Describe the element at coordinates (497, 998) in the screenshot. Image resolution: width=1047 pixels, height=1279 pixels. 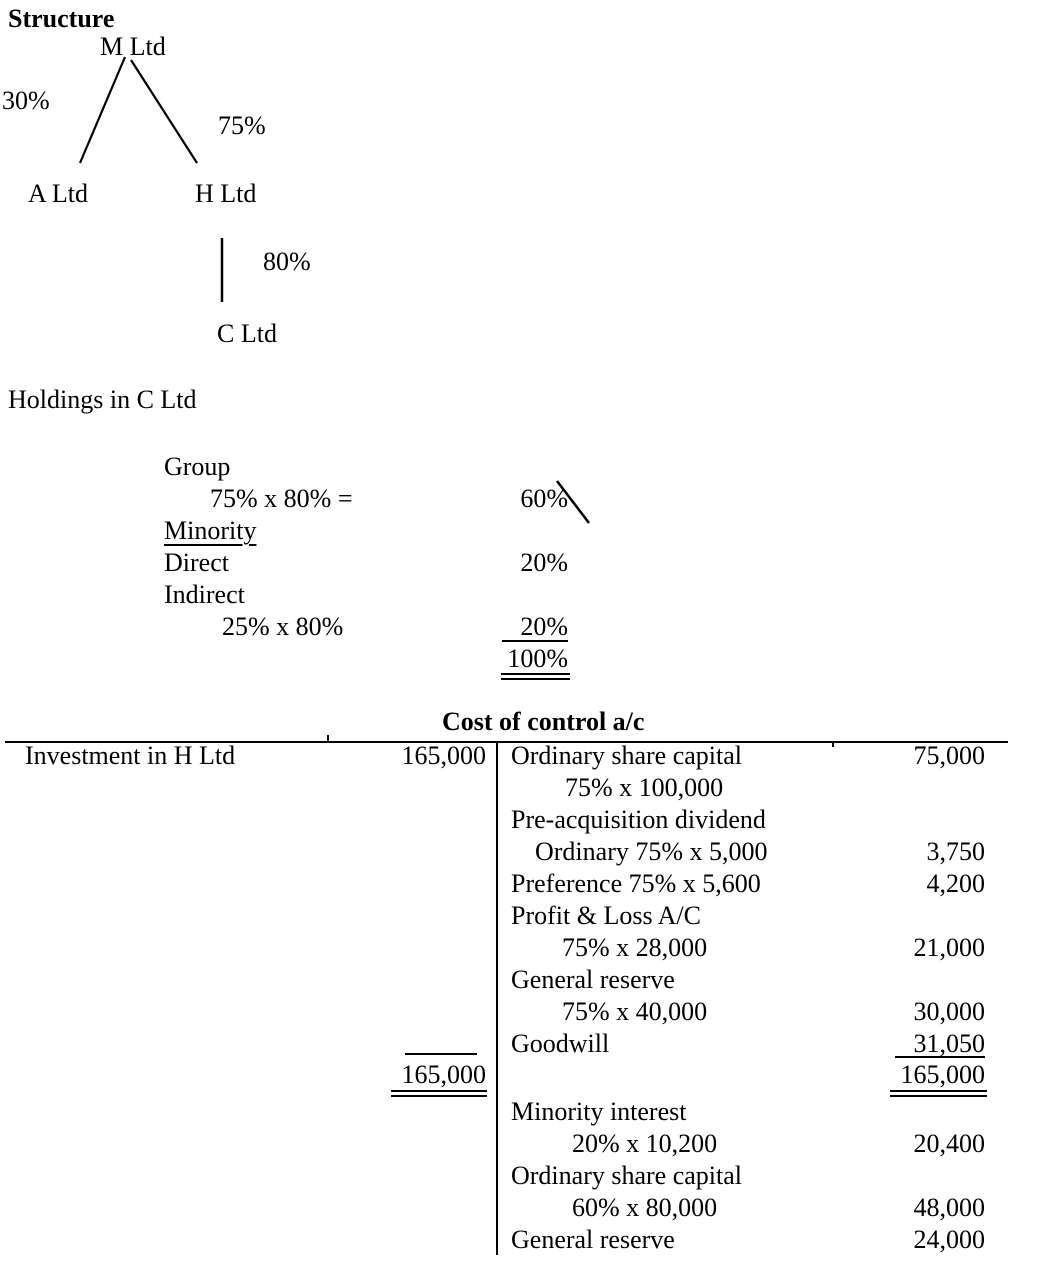
I see `ledger-column-divider` at that location.